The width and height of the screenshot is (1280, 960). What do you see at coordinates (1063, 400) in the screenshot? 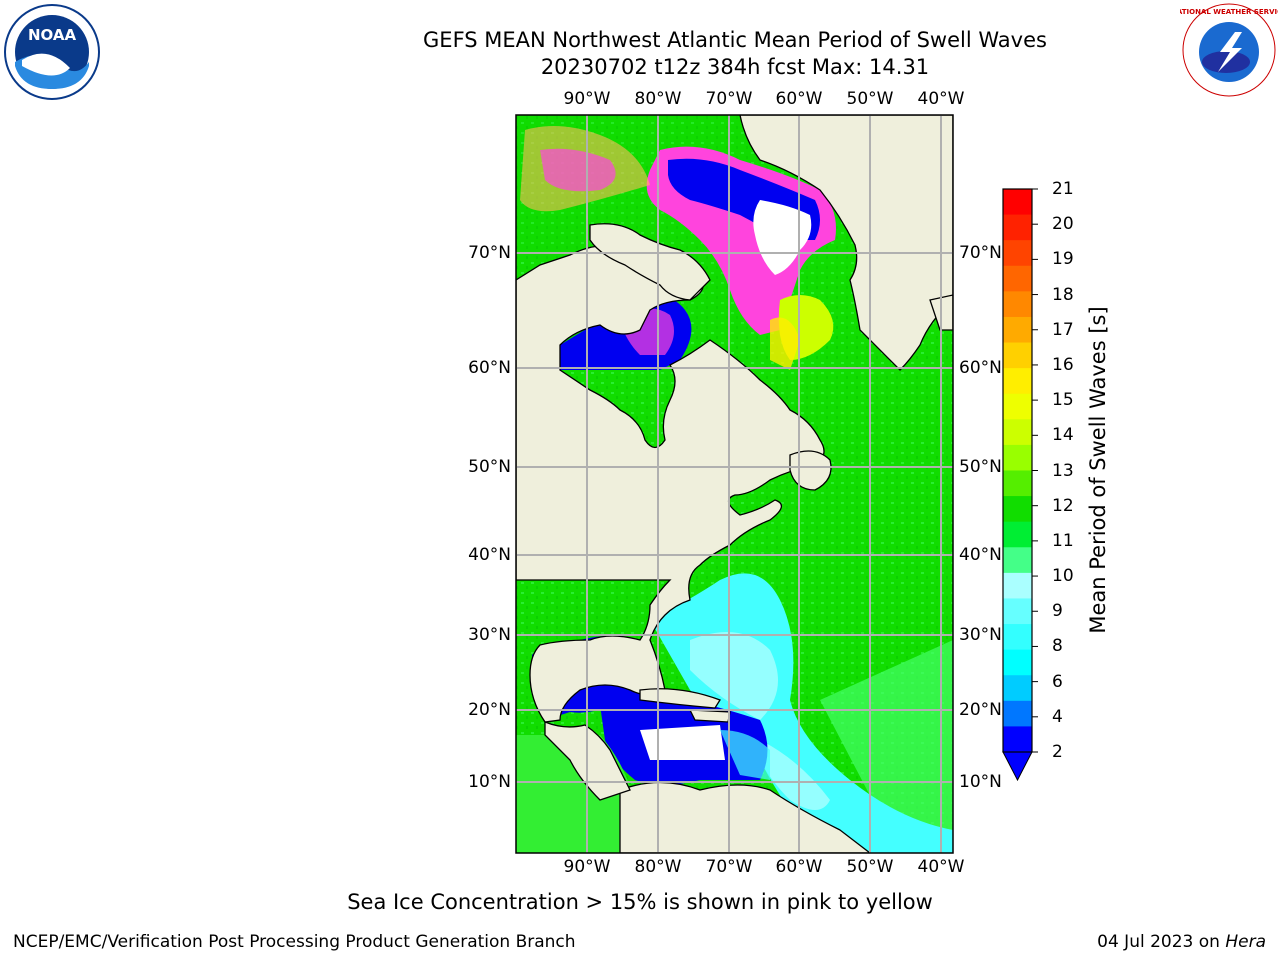
I see `colorbar-tick-label: 15` at bounding box center [1063, 400].